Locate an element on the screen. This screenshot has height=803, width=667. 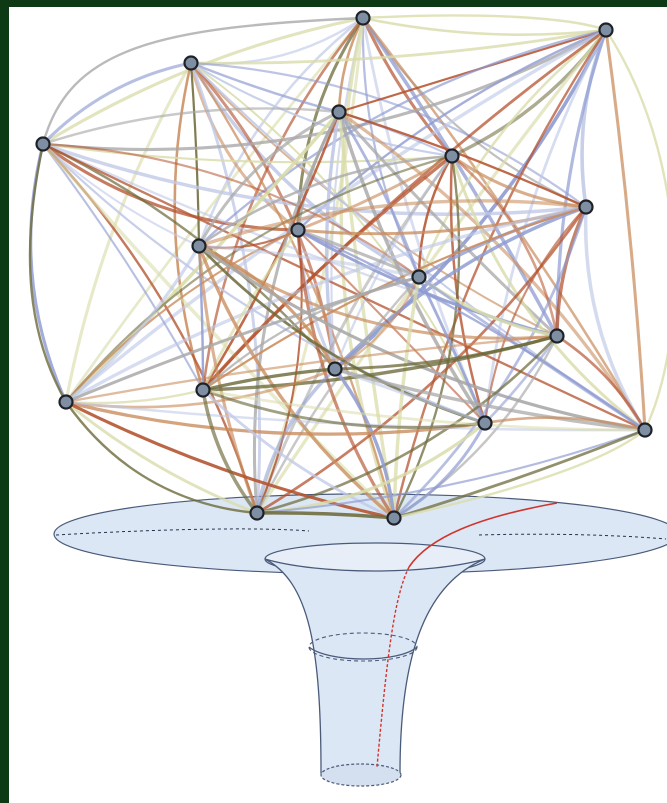
geodesic-path-upper is located at coordinates (483, 535).